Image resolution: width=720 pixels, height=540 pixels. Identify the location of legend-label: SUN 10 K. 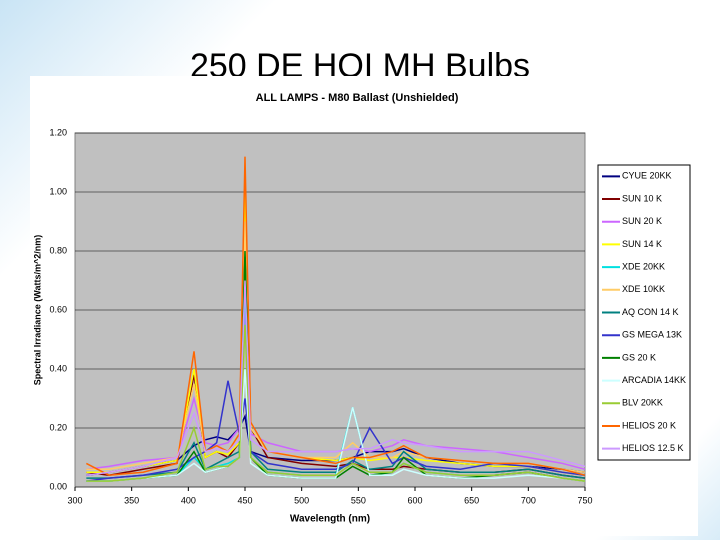
(642, 198).